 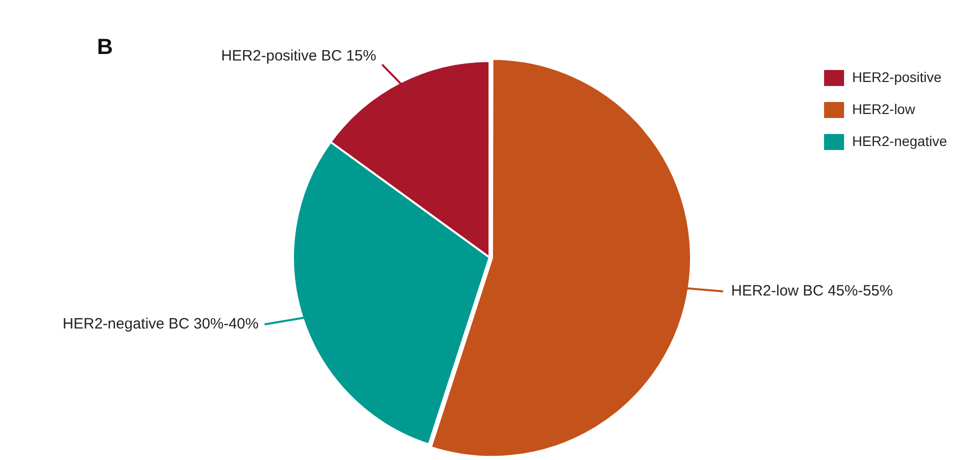 I want to click on text: HER2-positive BC 15%, so click(x=298, y=56).